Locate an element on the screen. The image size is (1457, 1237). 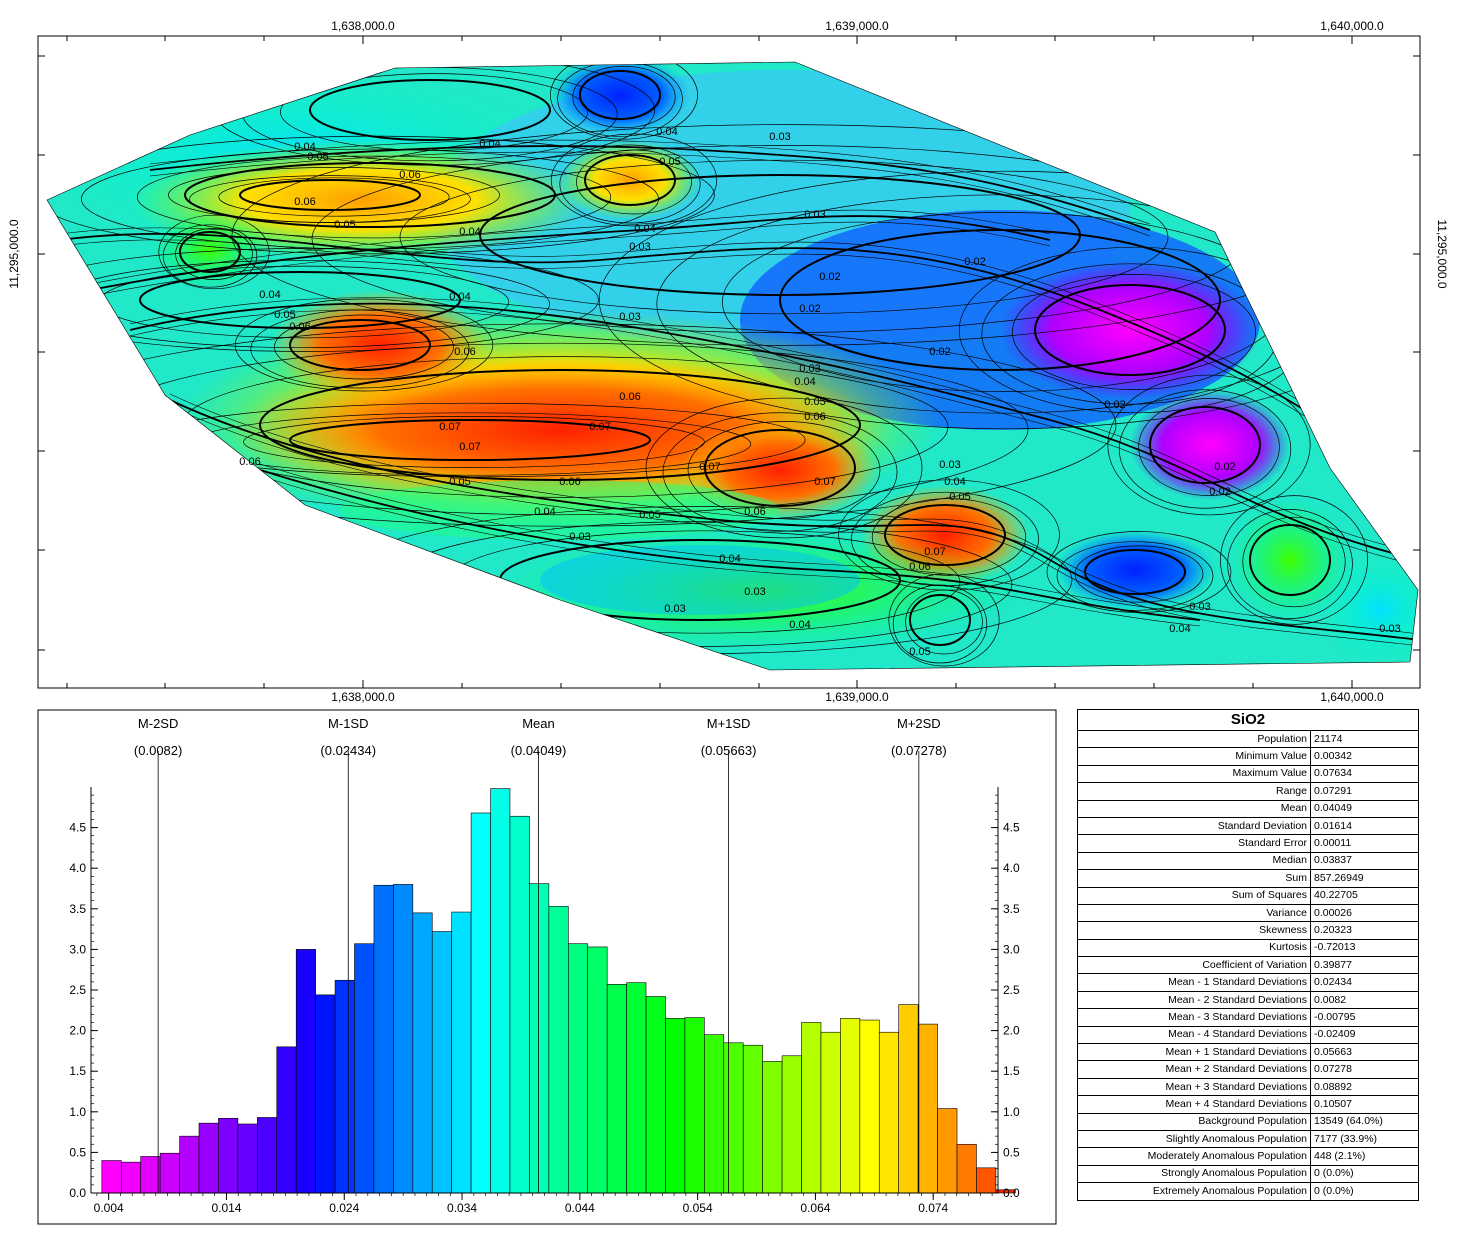
stats-row-value: 0 (0.0%) is located at coordinates (1364, 1191).